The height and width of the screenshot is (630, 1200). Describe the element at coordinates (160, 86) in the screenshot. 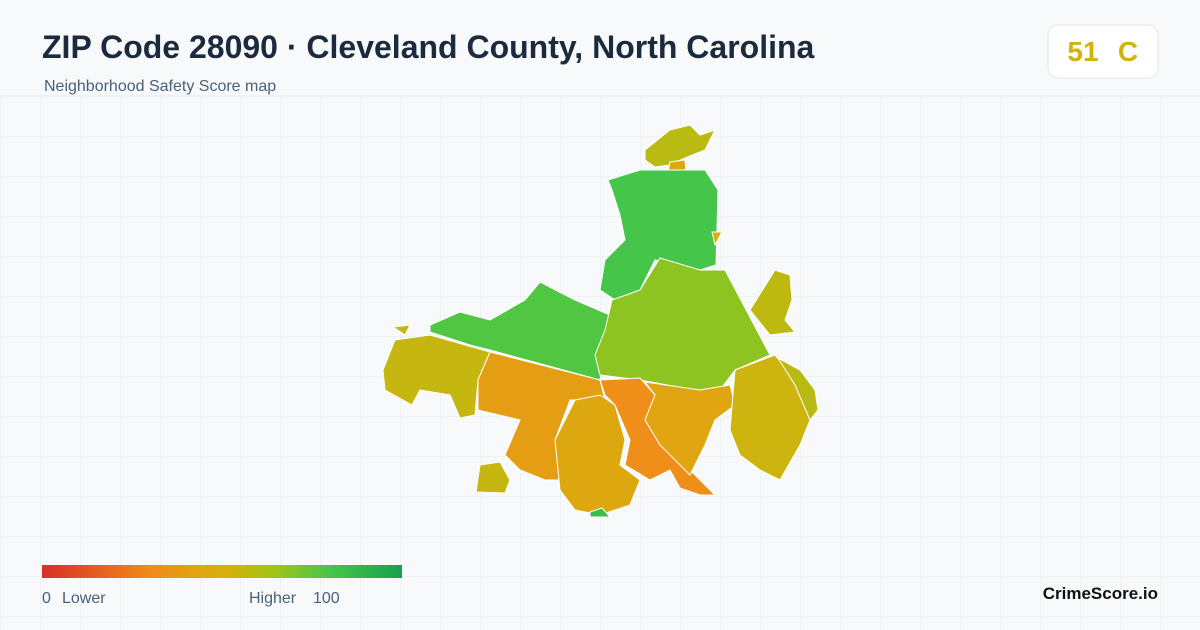

I see `subtitle: Neighborhood Safety Score map` at that location.